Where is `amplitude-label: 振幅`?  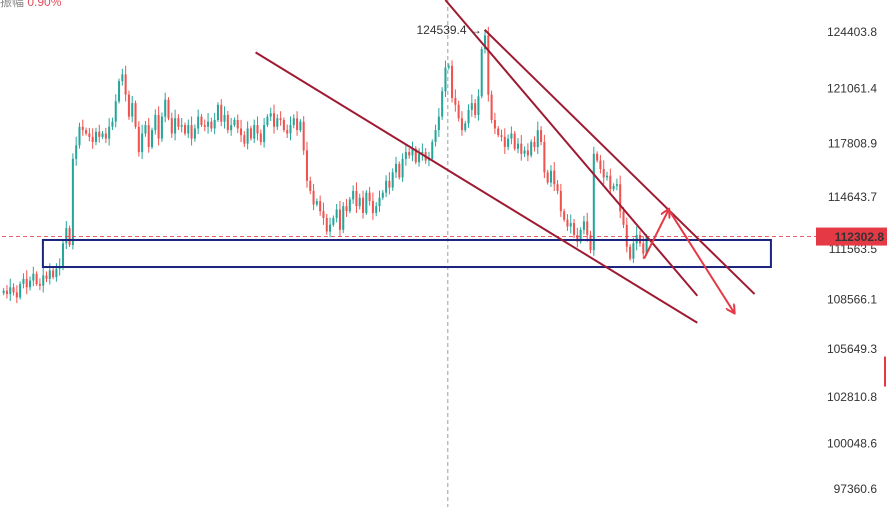 amplitude-label: 振幅 is located at coordinates (12, 4).